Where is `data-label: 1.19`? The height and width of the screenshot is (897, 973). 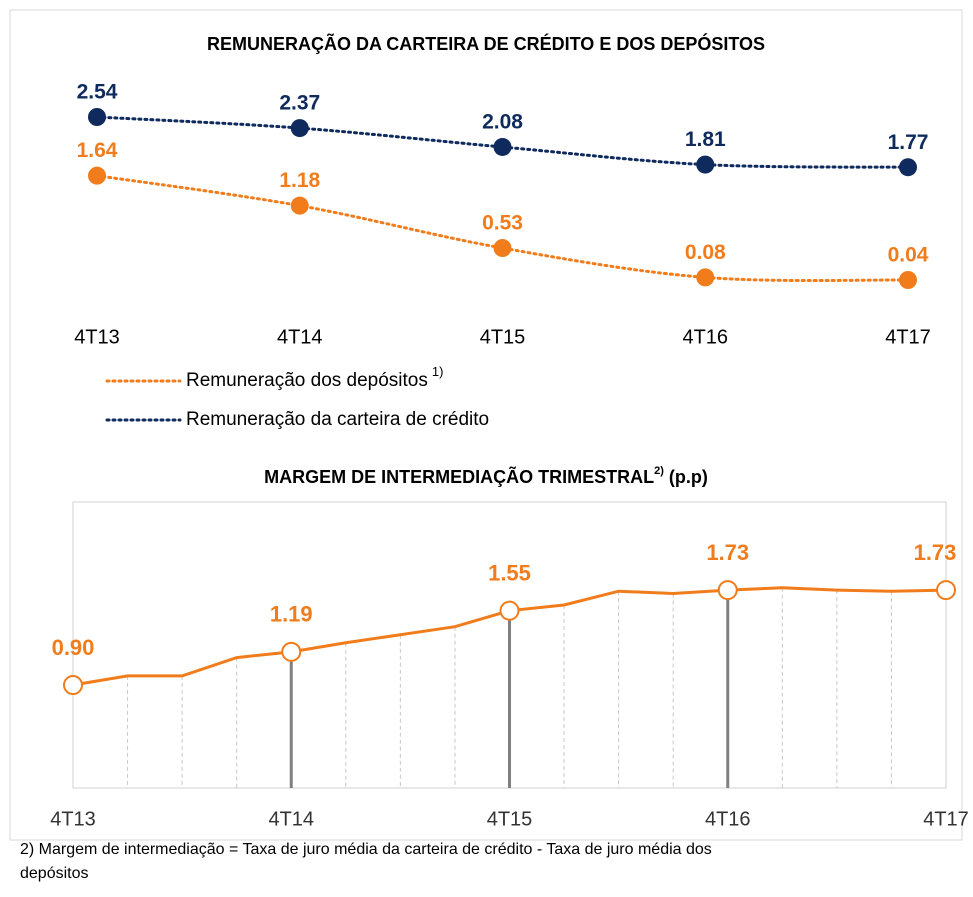 data-label: 1.19 is located at coordinates (291, 614).